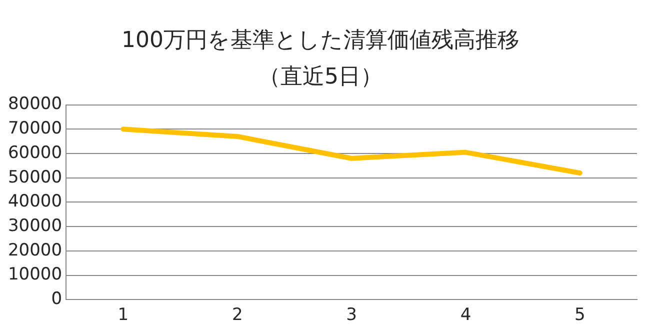 This screenshot has height=336, width=655. I want to click on y-tick-label: 70000, so click(35, 128).